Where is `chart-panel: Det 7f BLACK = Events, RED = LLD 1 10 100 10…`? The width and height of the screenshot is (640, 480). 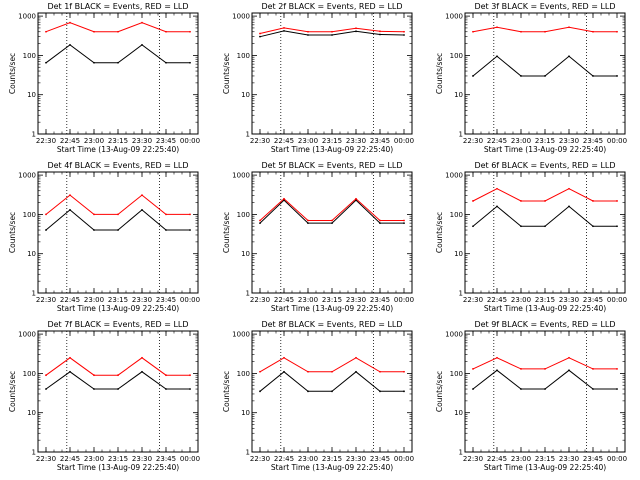 chart-panel: Det 7f BLACK = Events, RED = LLD 1 10 100 10… is located at coordinates (104, 396).